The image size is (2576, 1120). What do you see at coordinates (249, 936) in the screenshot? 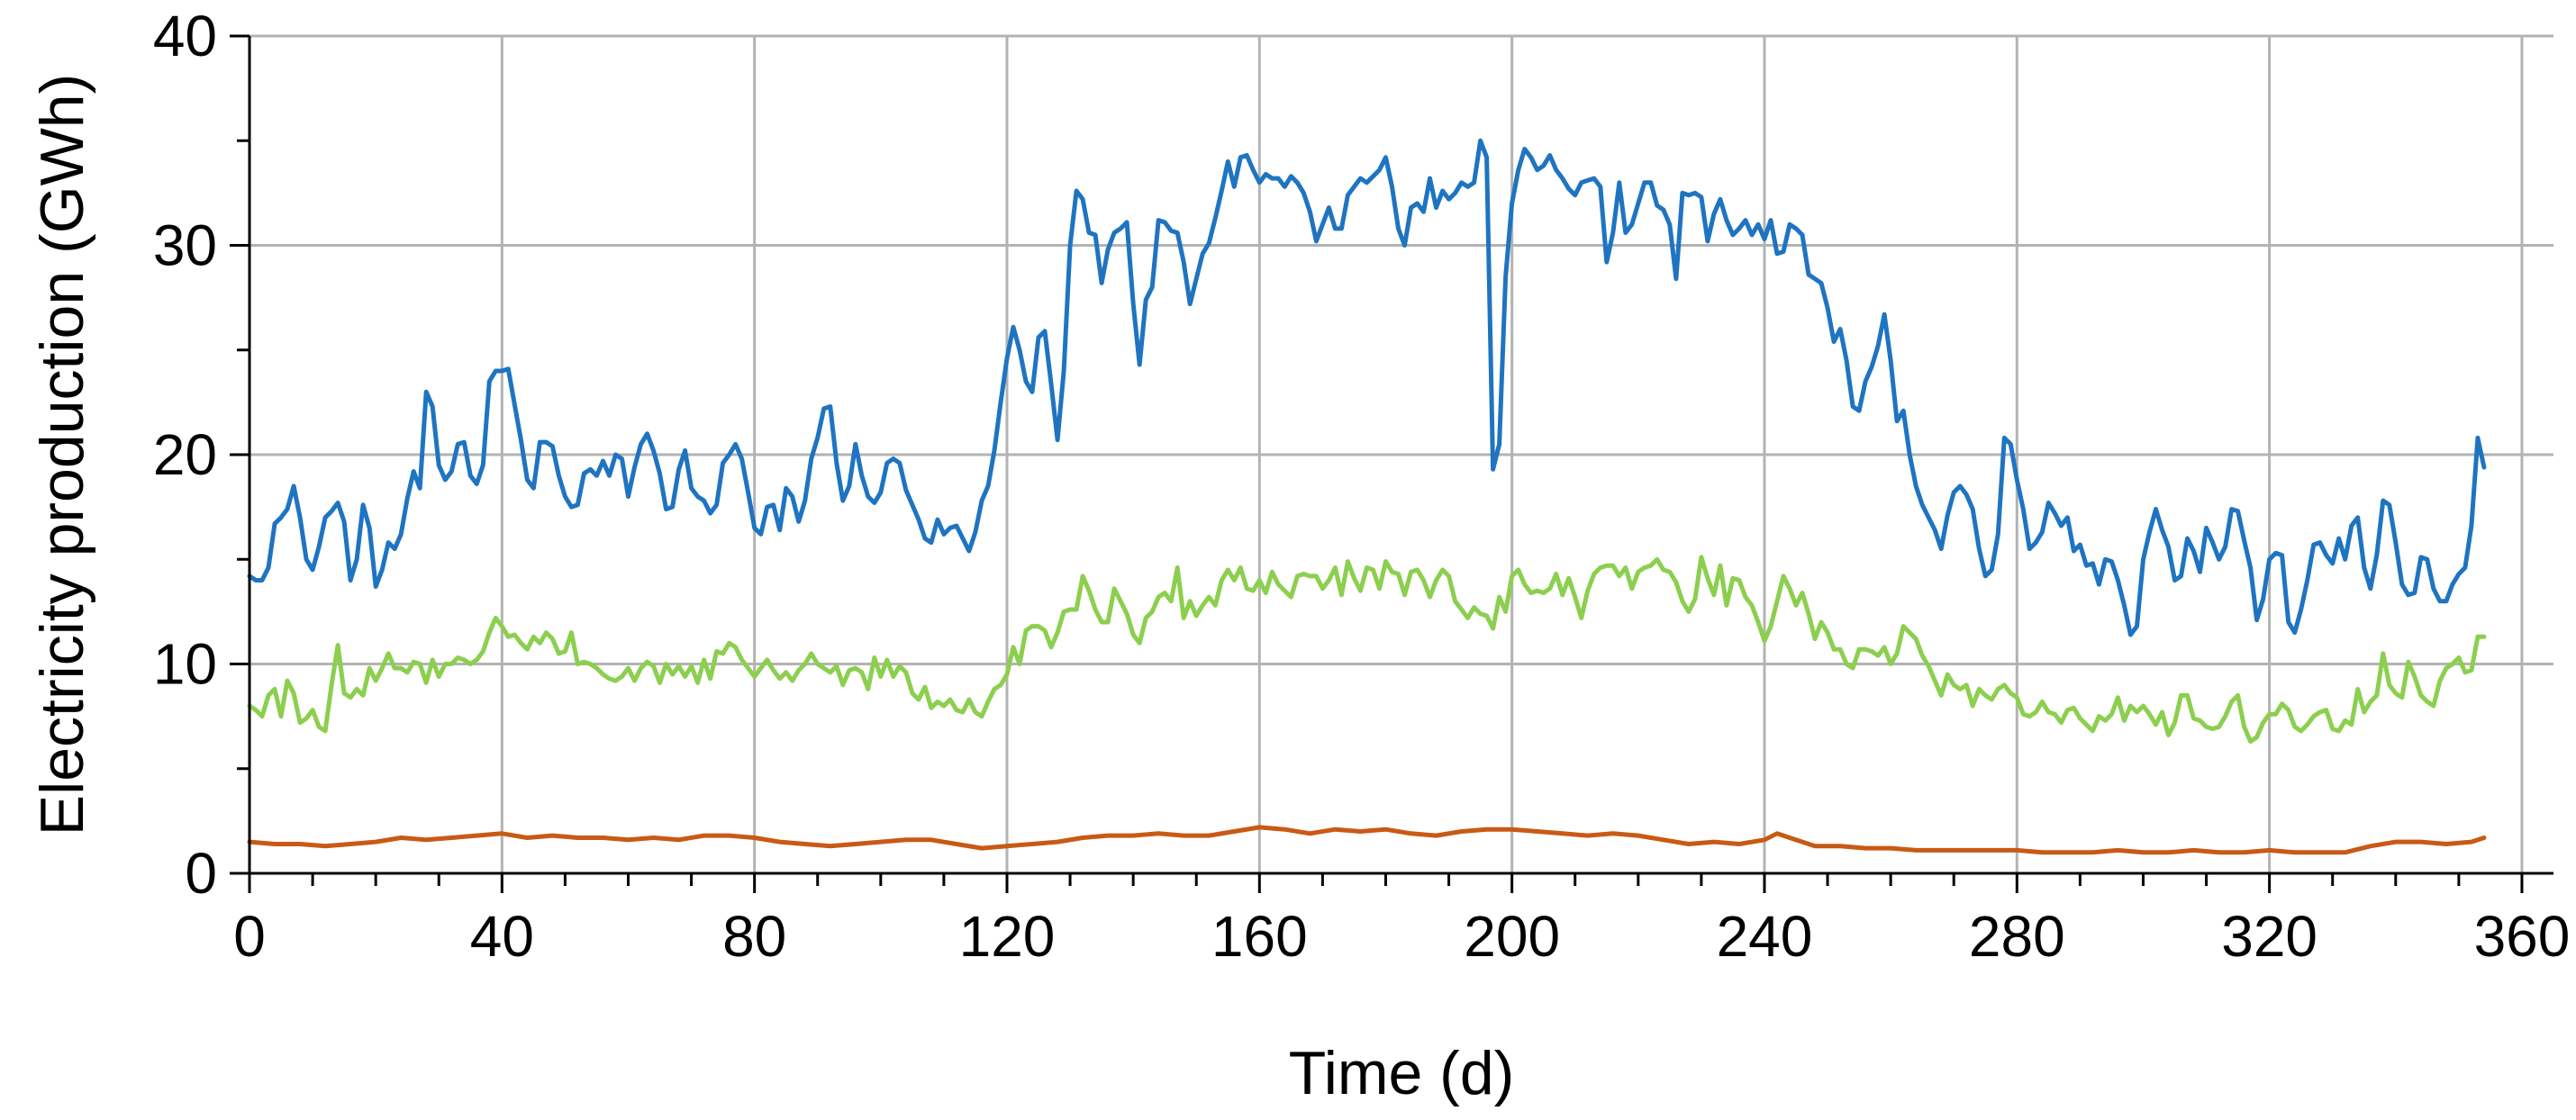
I see `x-tick-label: 0` at bounding box center [249, 936].